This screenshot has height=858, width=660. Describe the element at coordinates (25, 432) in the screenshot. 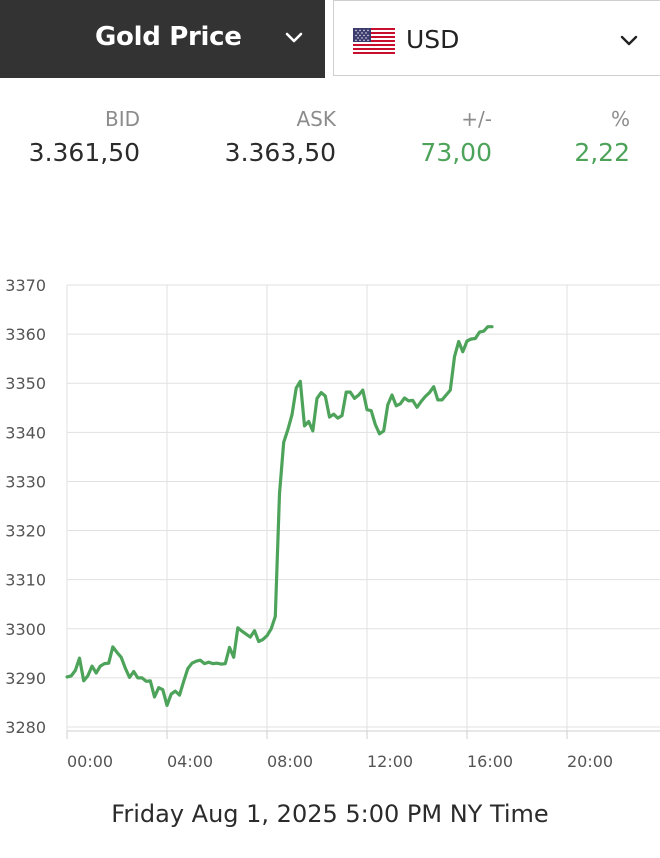

I see `y-tick-label: 3340` at that location.